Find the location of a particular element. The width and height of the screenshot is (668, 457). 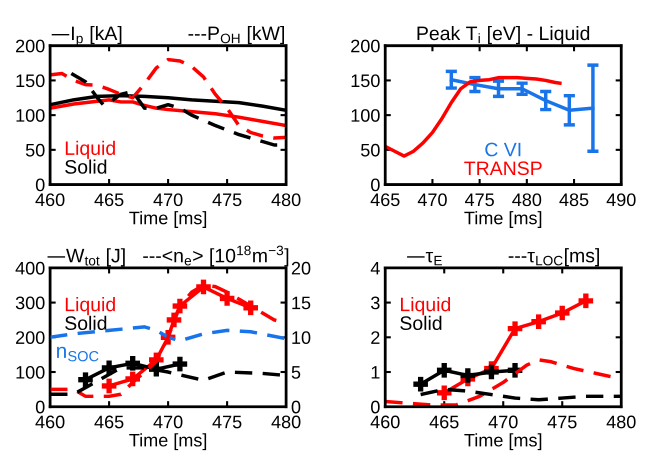

y2-tick-label: 20 is located at coordinates (301, 268).